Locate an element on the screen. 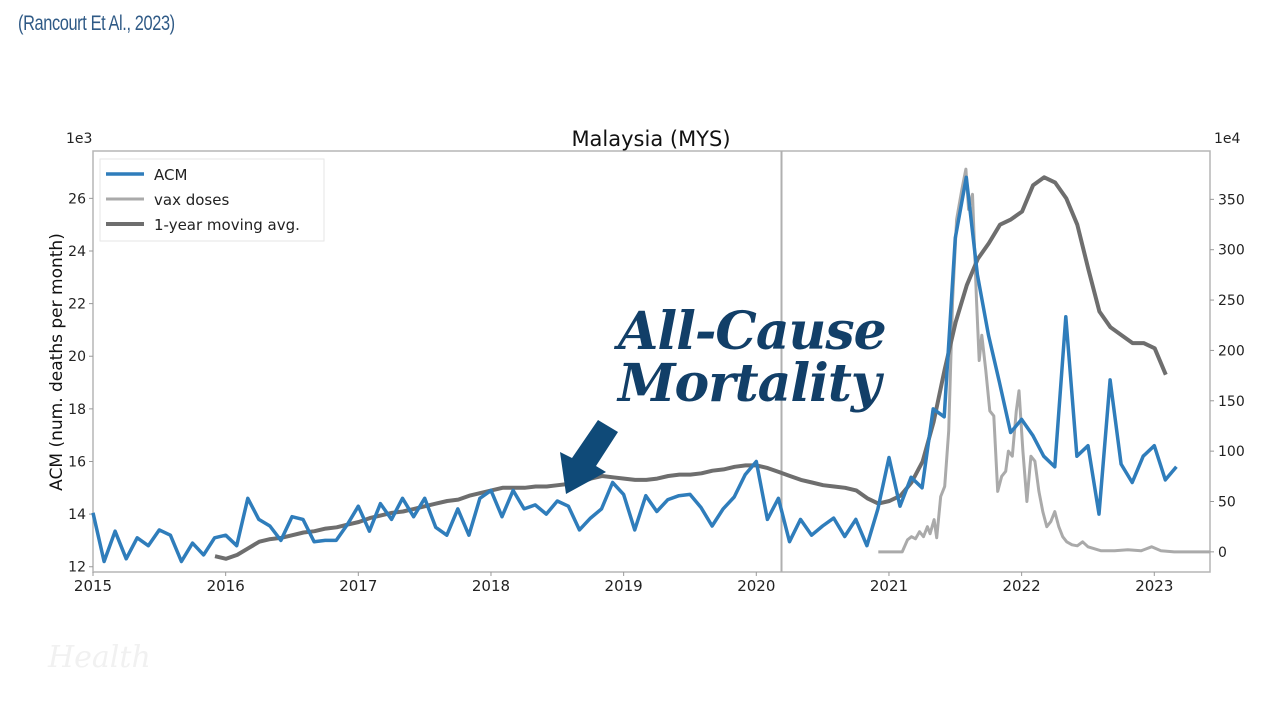 The height and width of the screenshot is (720, 1280). y-left-tick-label: 12 is located at coordinates (77, 568).